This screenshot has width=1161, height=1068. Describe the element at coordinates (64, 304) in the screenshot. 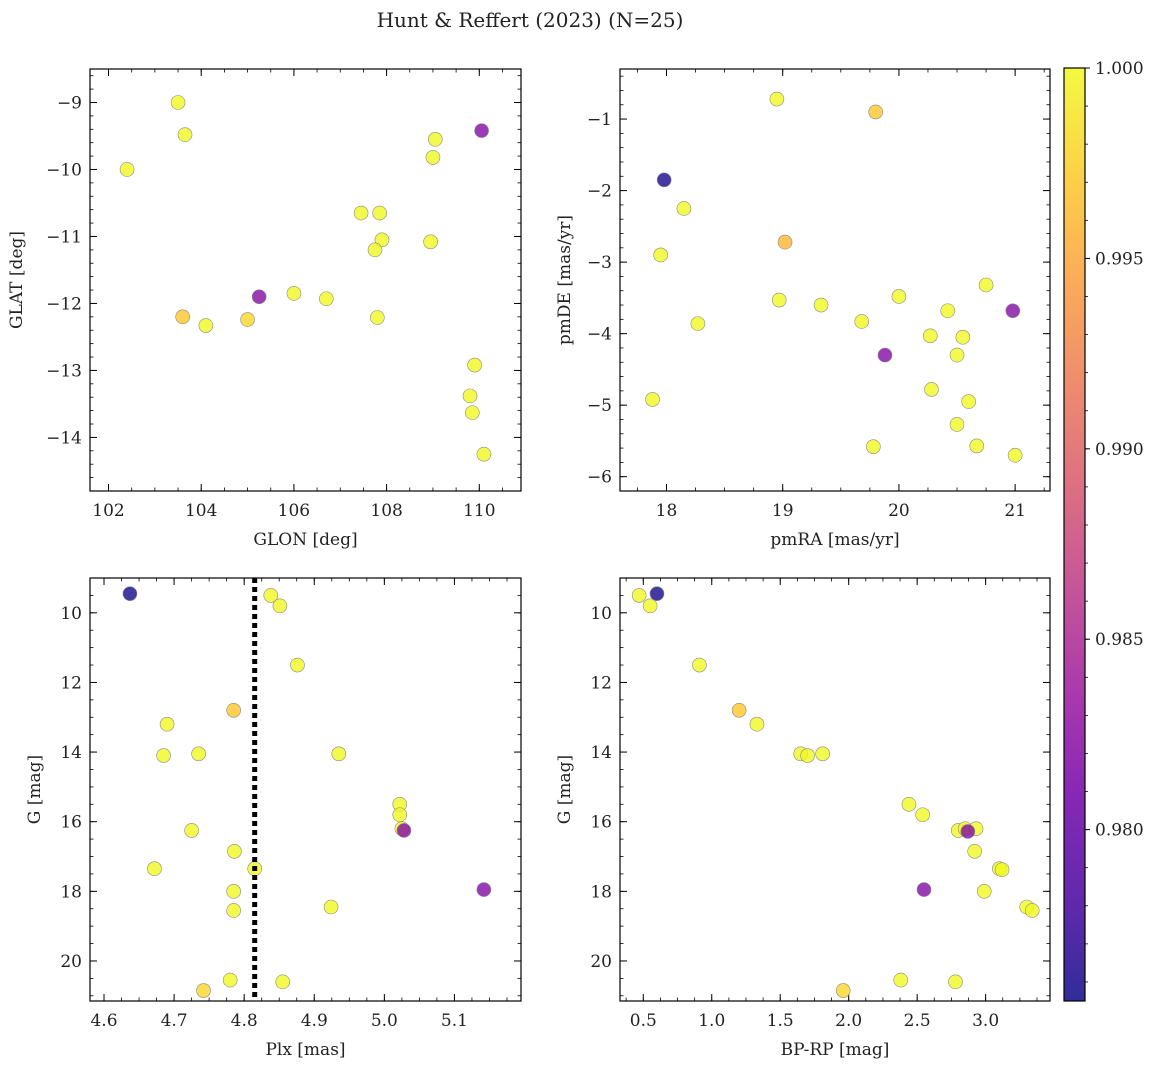

I see `y-tick-label: −12` at that location.